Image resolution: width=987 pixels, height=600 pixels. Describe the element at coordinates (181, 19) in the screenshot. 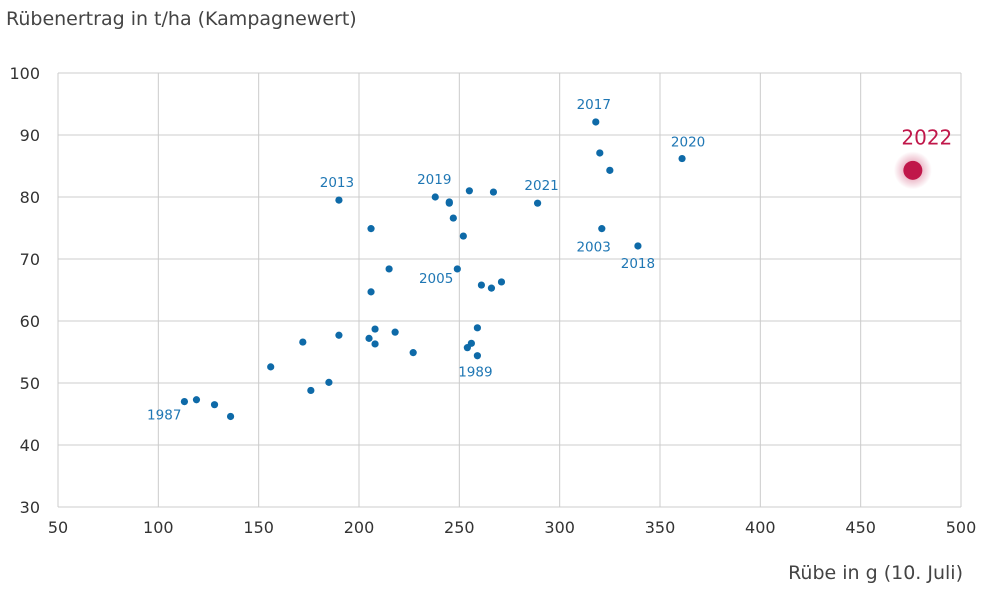

I see `y-axis-label: Rübenertrag in t/ha (Kampagnewert)` at that location.